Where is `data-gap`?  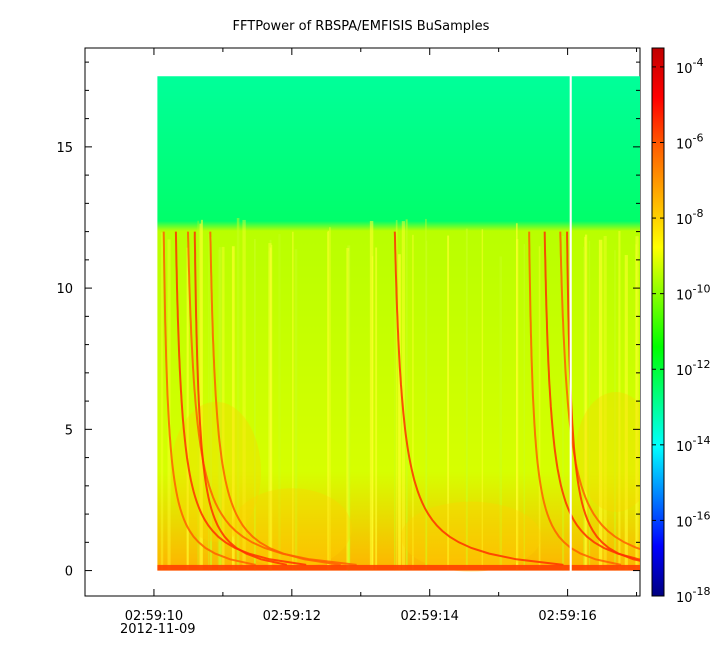
data-gap is located at coordinates (570, 323).